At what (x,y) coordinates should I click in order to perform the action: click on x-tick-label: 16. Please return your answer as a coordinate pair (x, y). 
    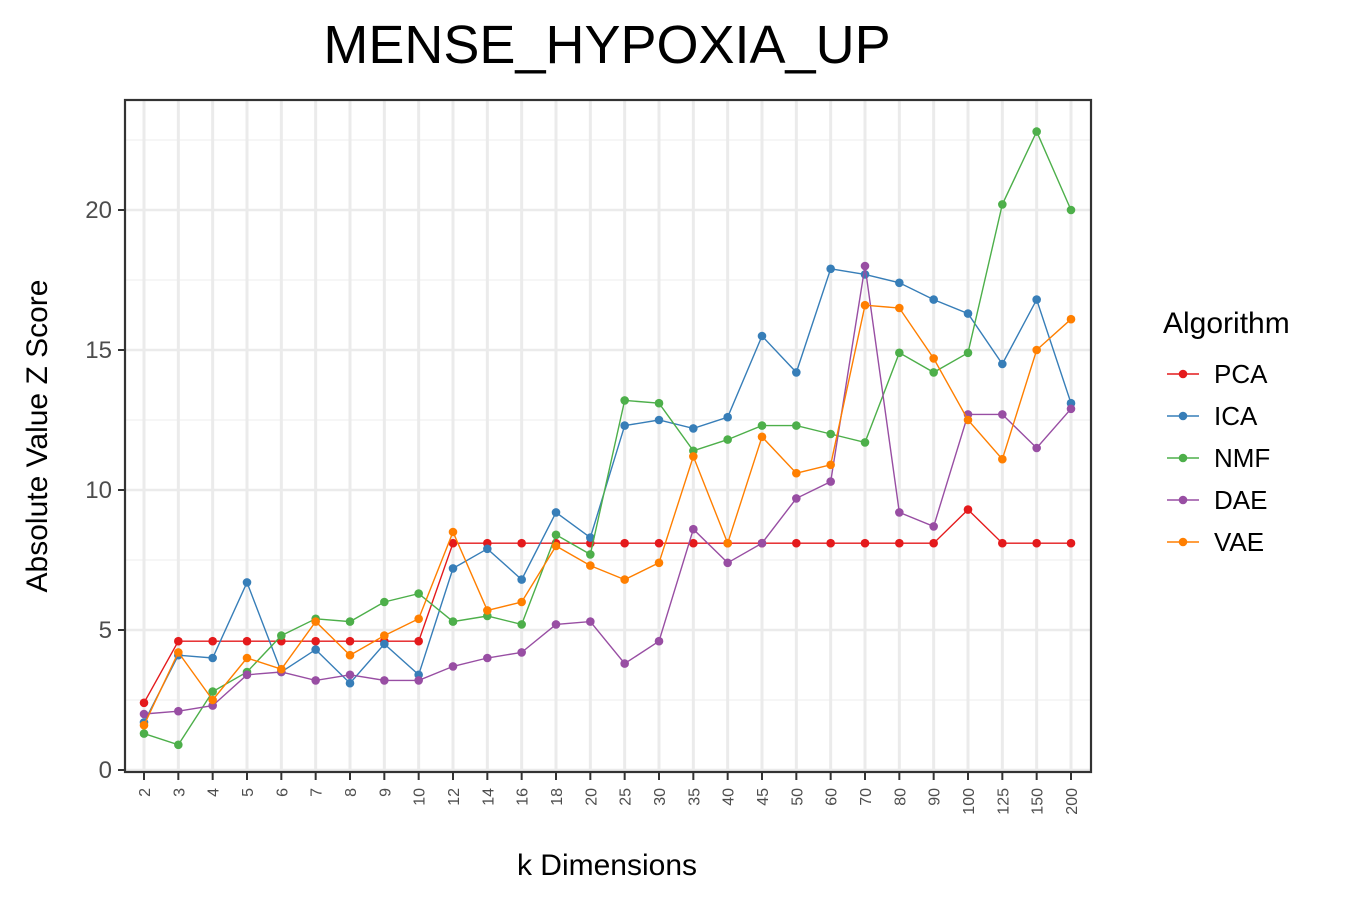
    Looking at the image, I should click on (523, 797).